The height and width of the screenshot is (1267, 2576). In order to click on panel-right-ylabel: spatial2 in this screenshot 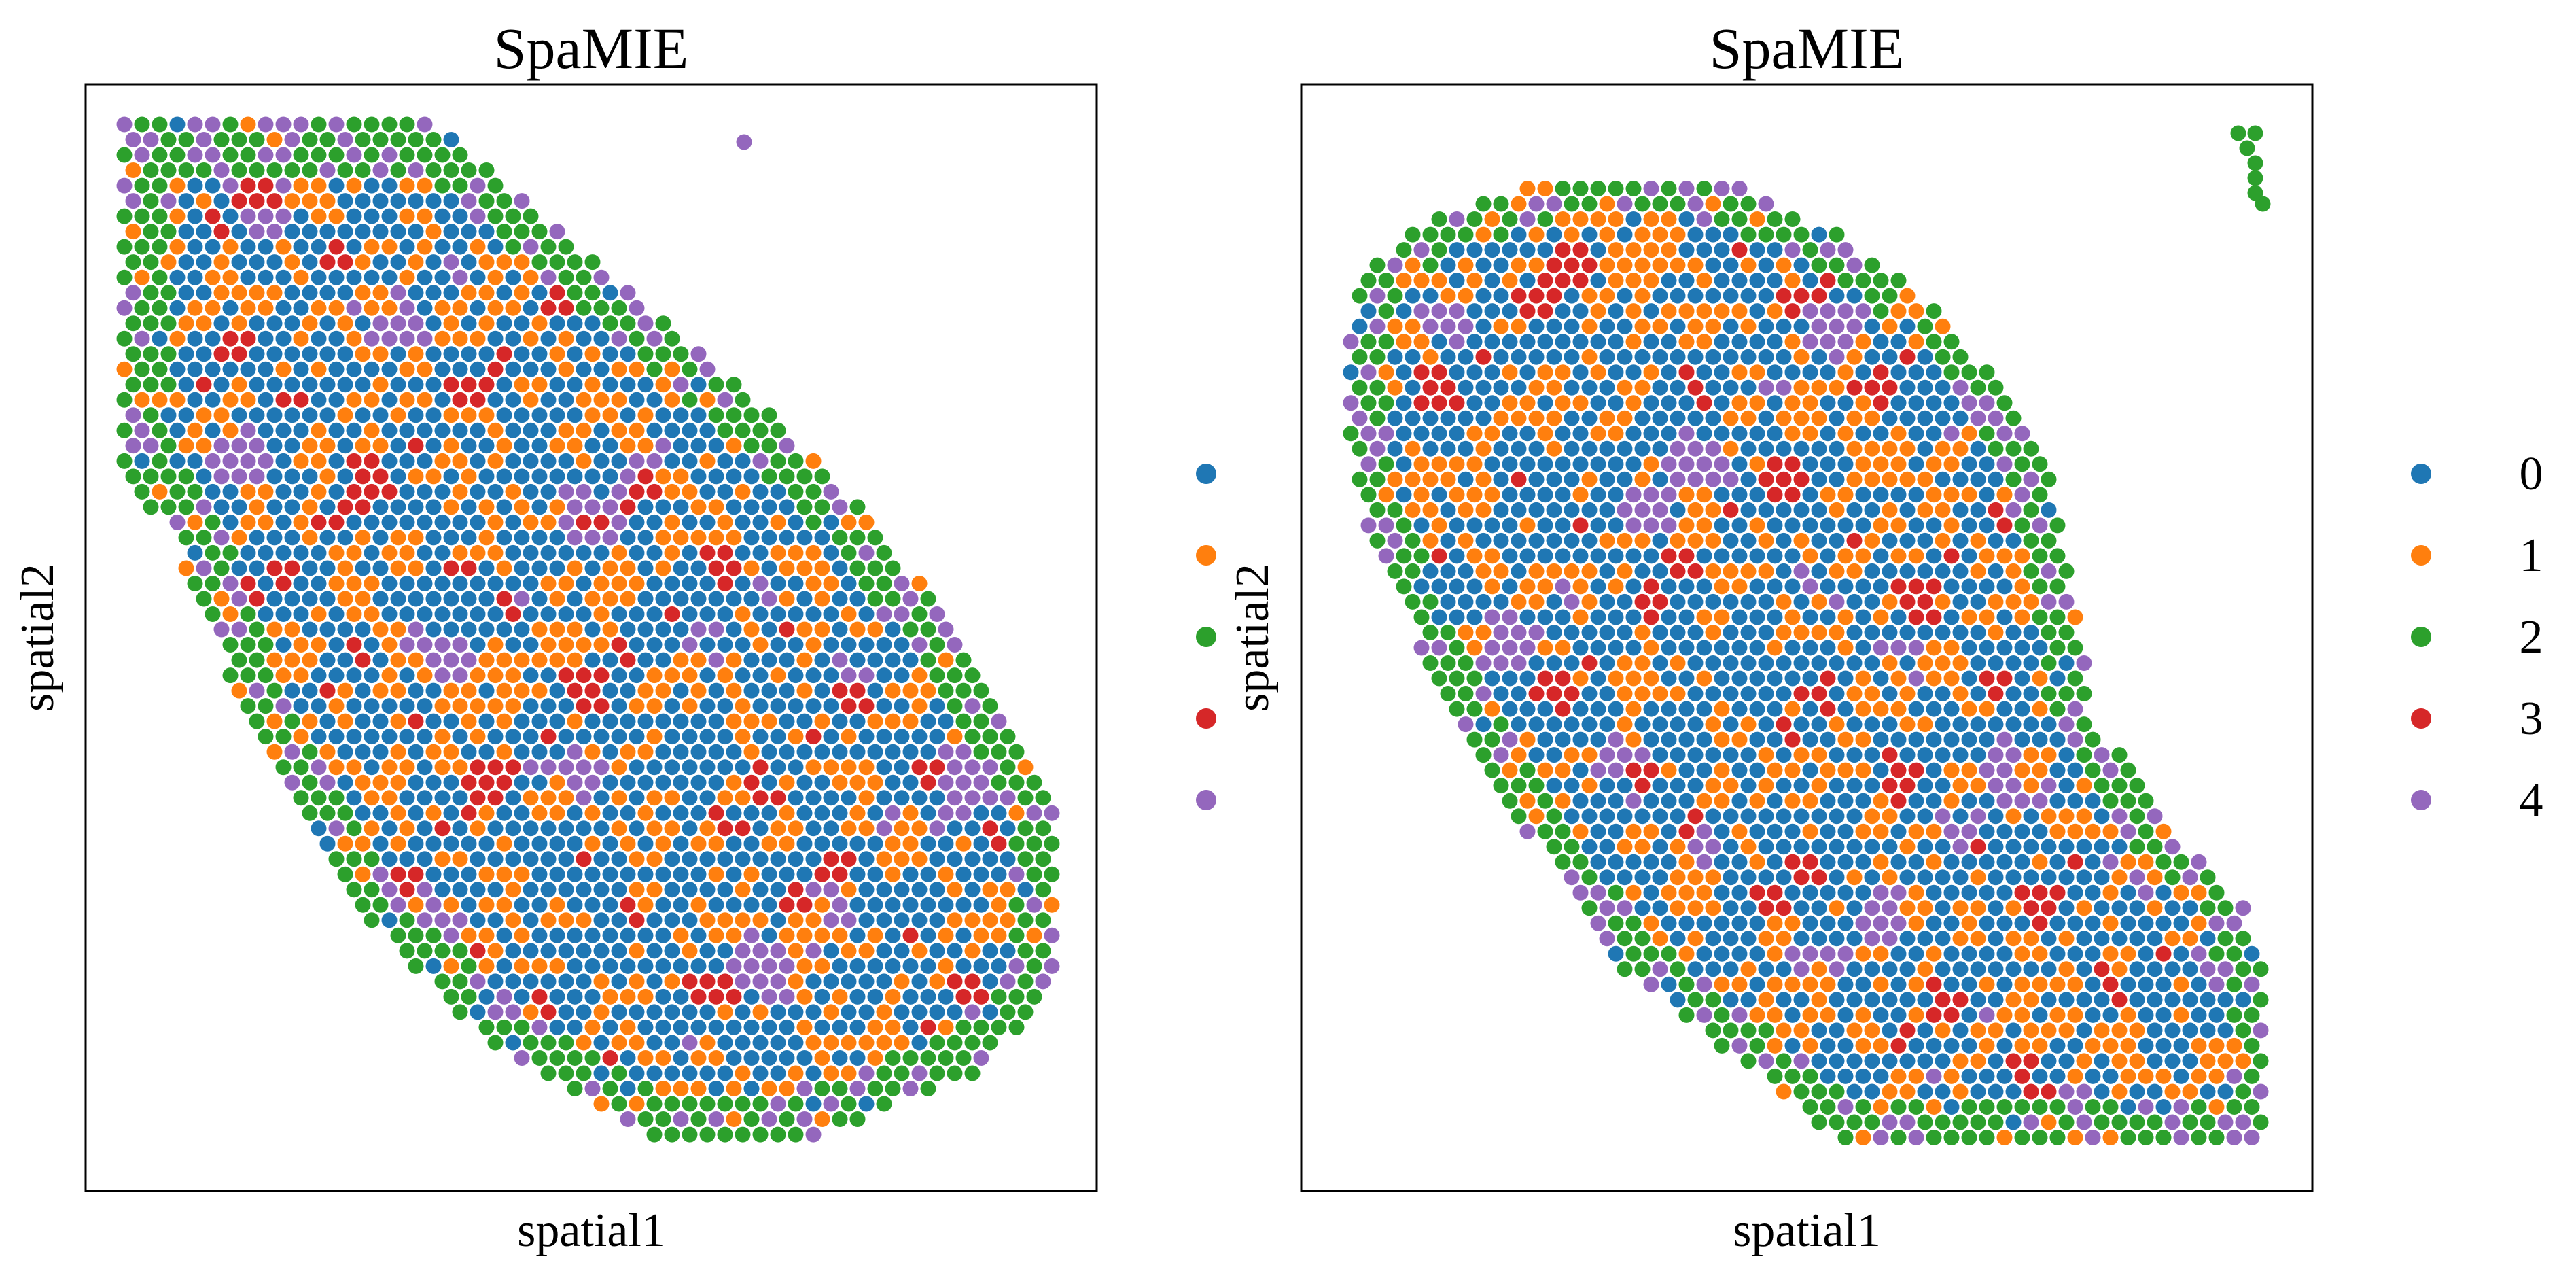, I will do `click(1253, 638)`.